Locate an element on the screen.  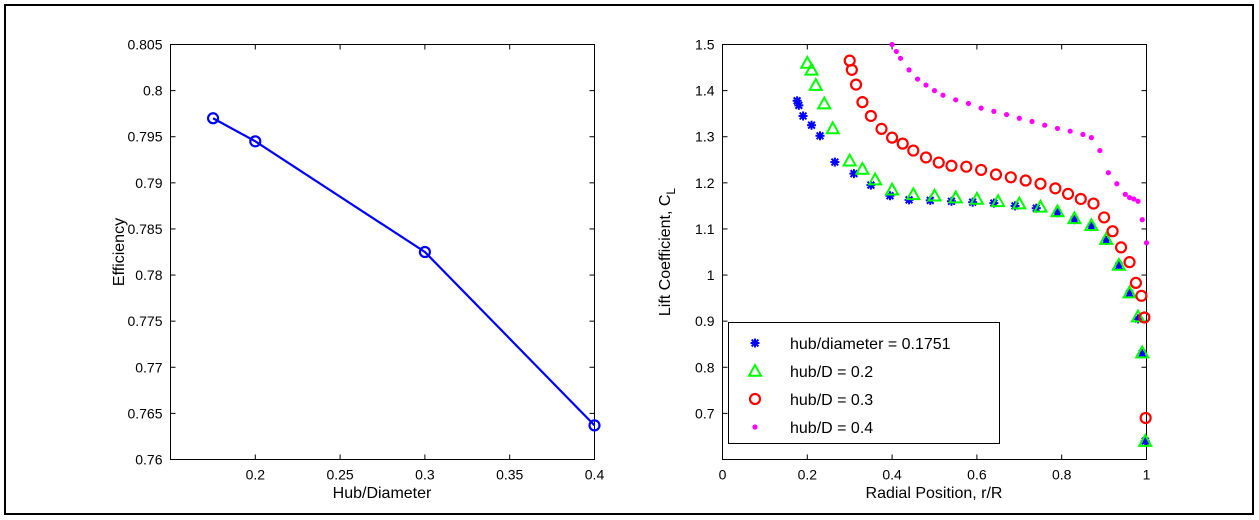
efficiency-y-tick-label: 0.78 is located at coordinates (148, 275).